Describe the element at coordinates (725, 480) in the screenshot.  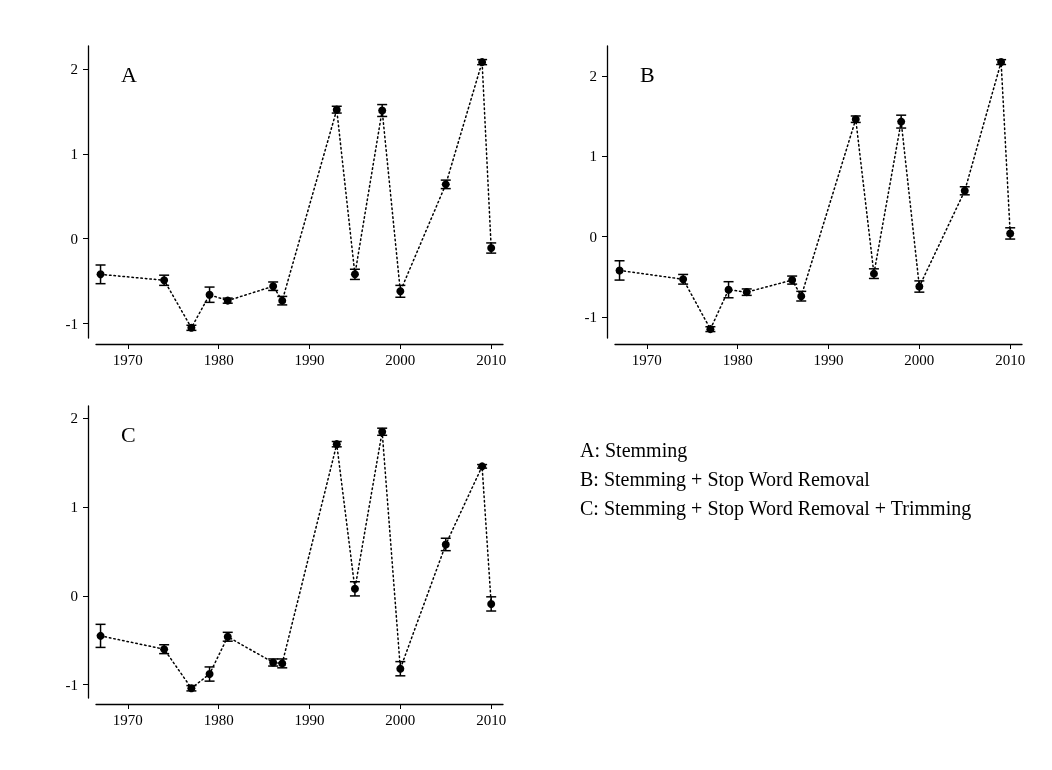
I see `text: B: Stemming + Stop Word Removal` at that location.